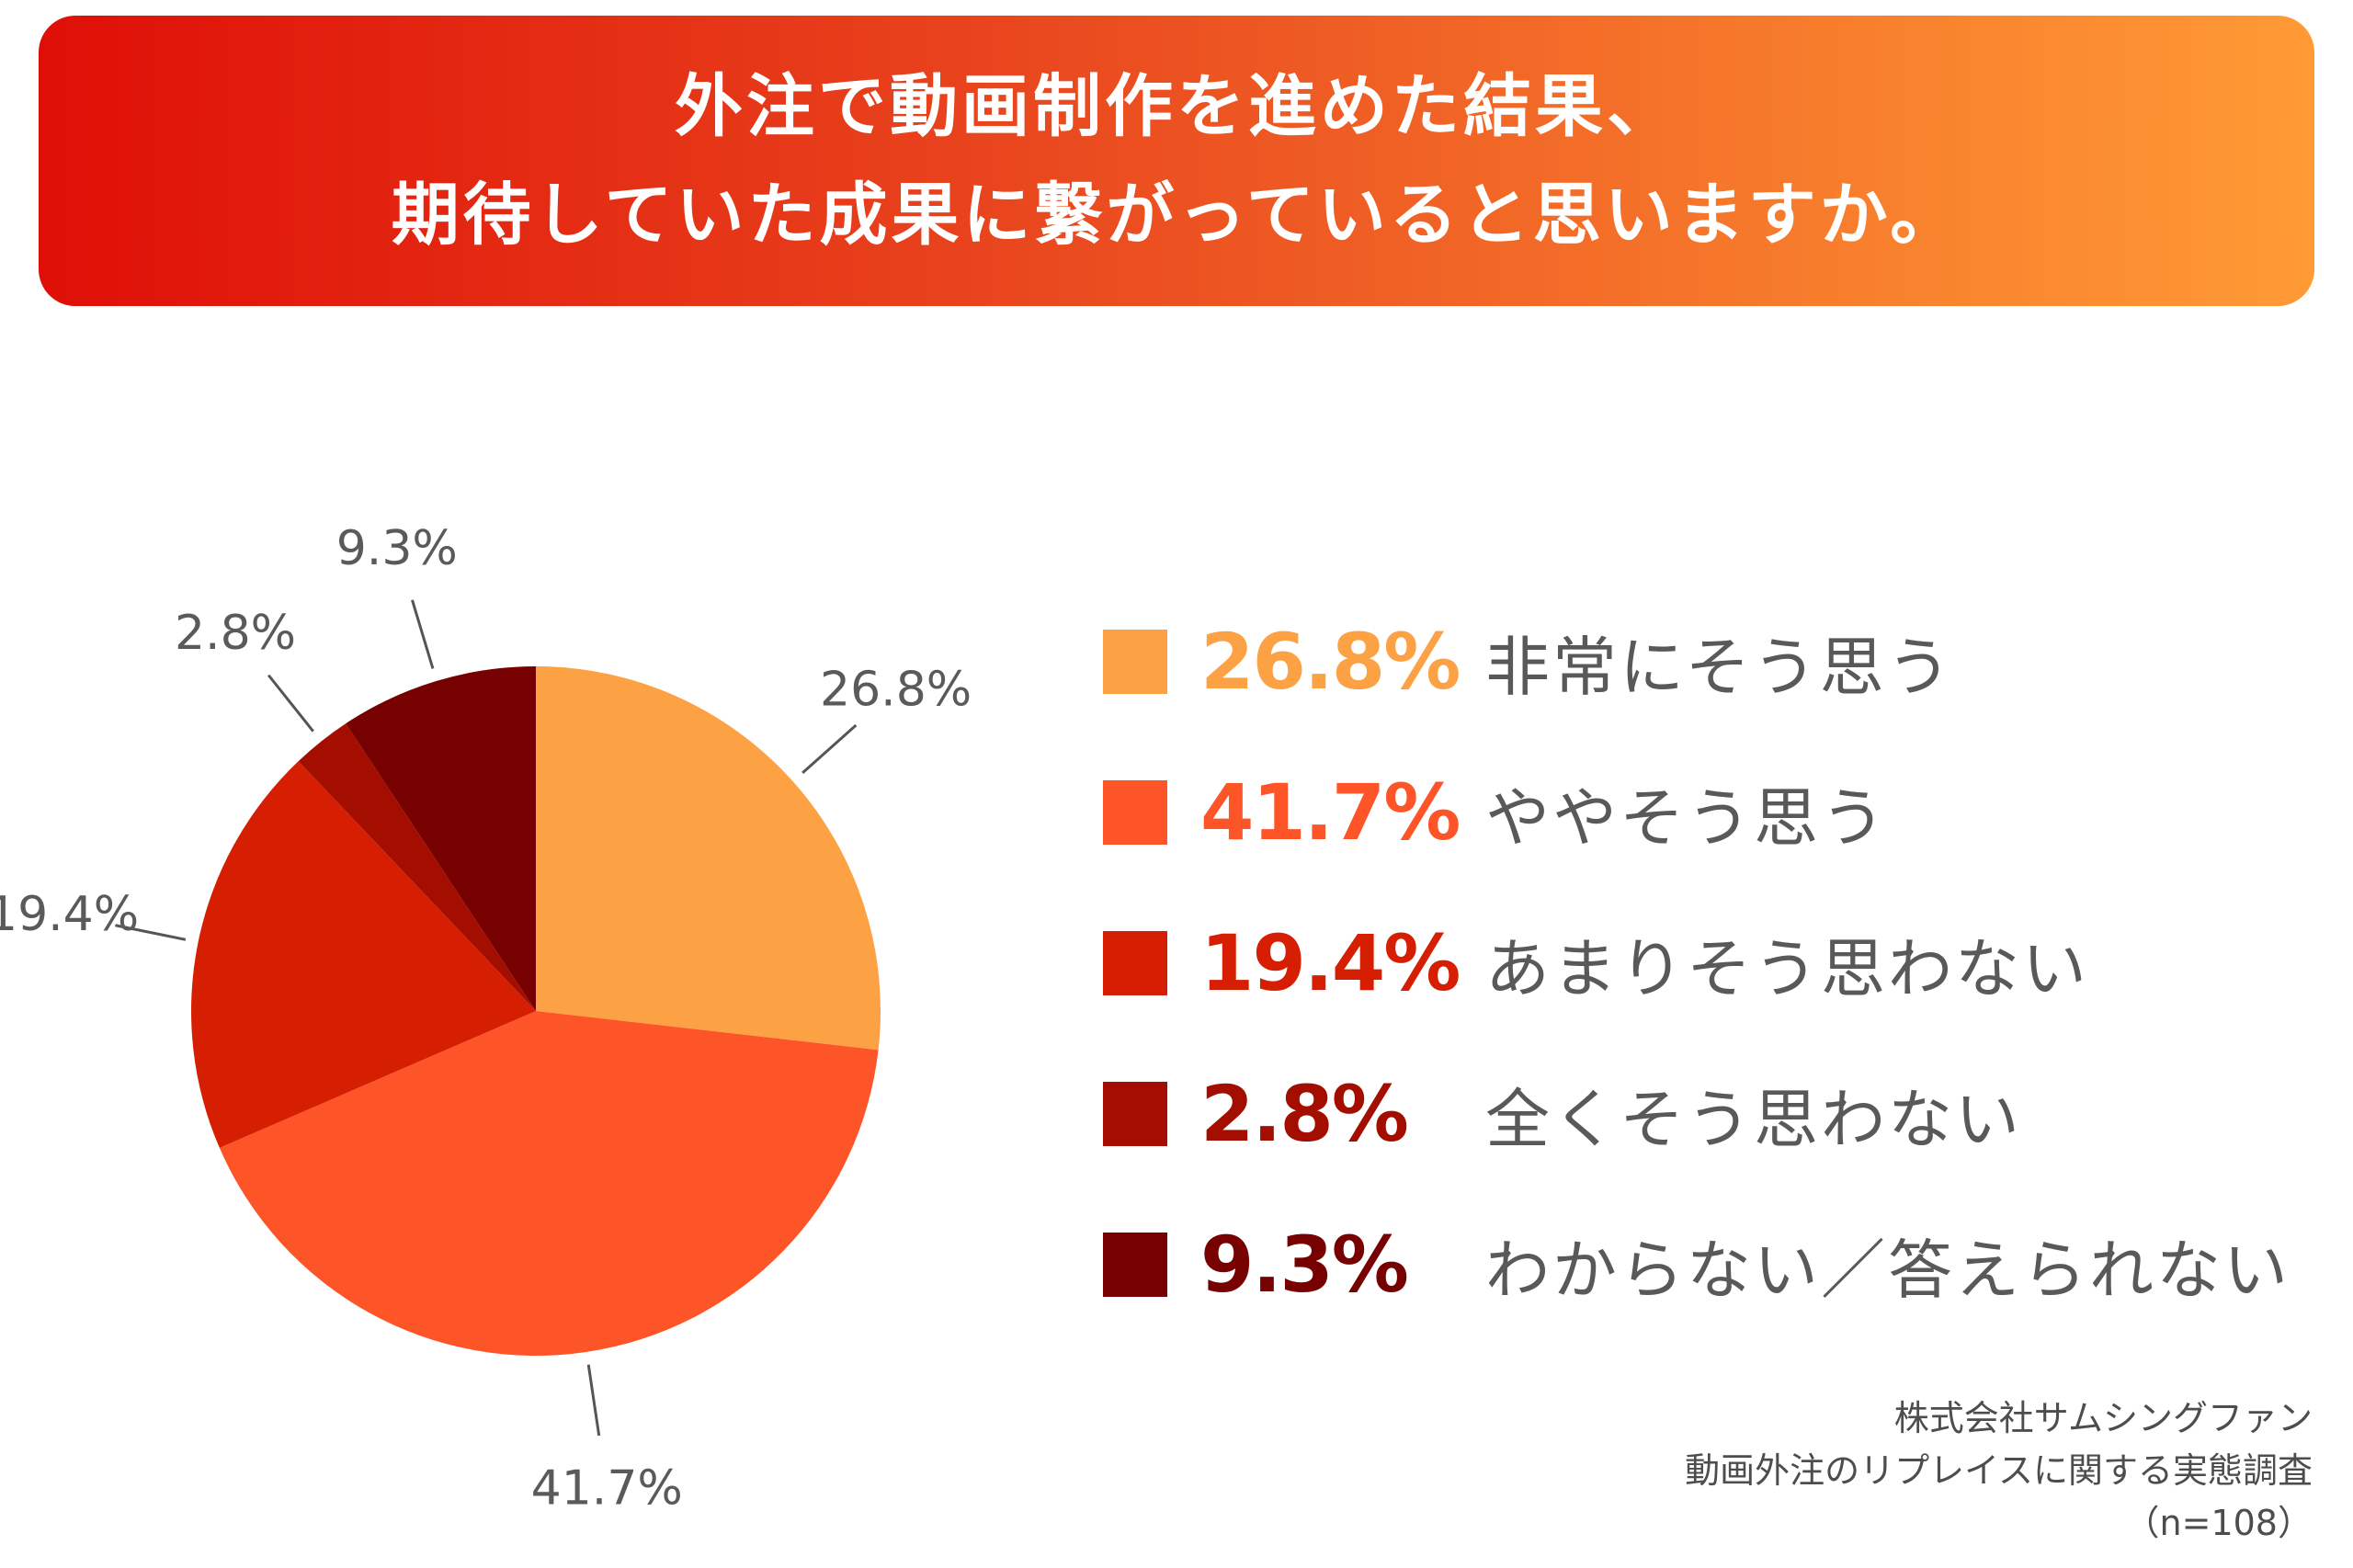  Describe the element at coordinates (1176, 106) in the screenshot. I see `chart-title-line-1: 外注で動画制作を進めた結果、` at that location.